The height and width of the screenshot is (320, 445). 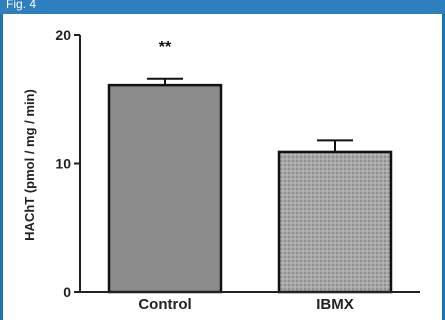 I want to click on x-axis: Control IBMX, so click(x=250, y=302).